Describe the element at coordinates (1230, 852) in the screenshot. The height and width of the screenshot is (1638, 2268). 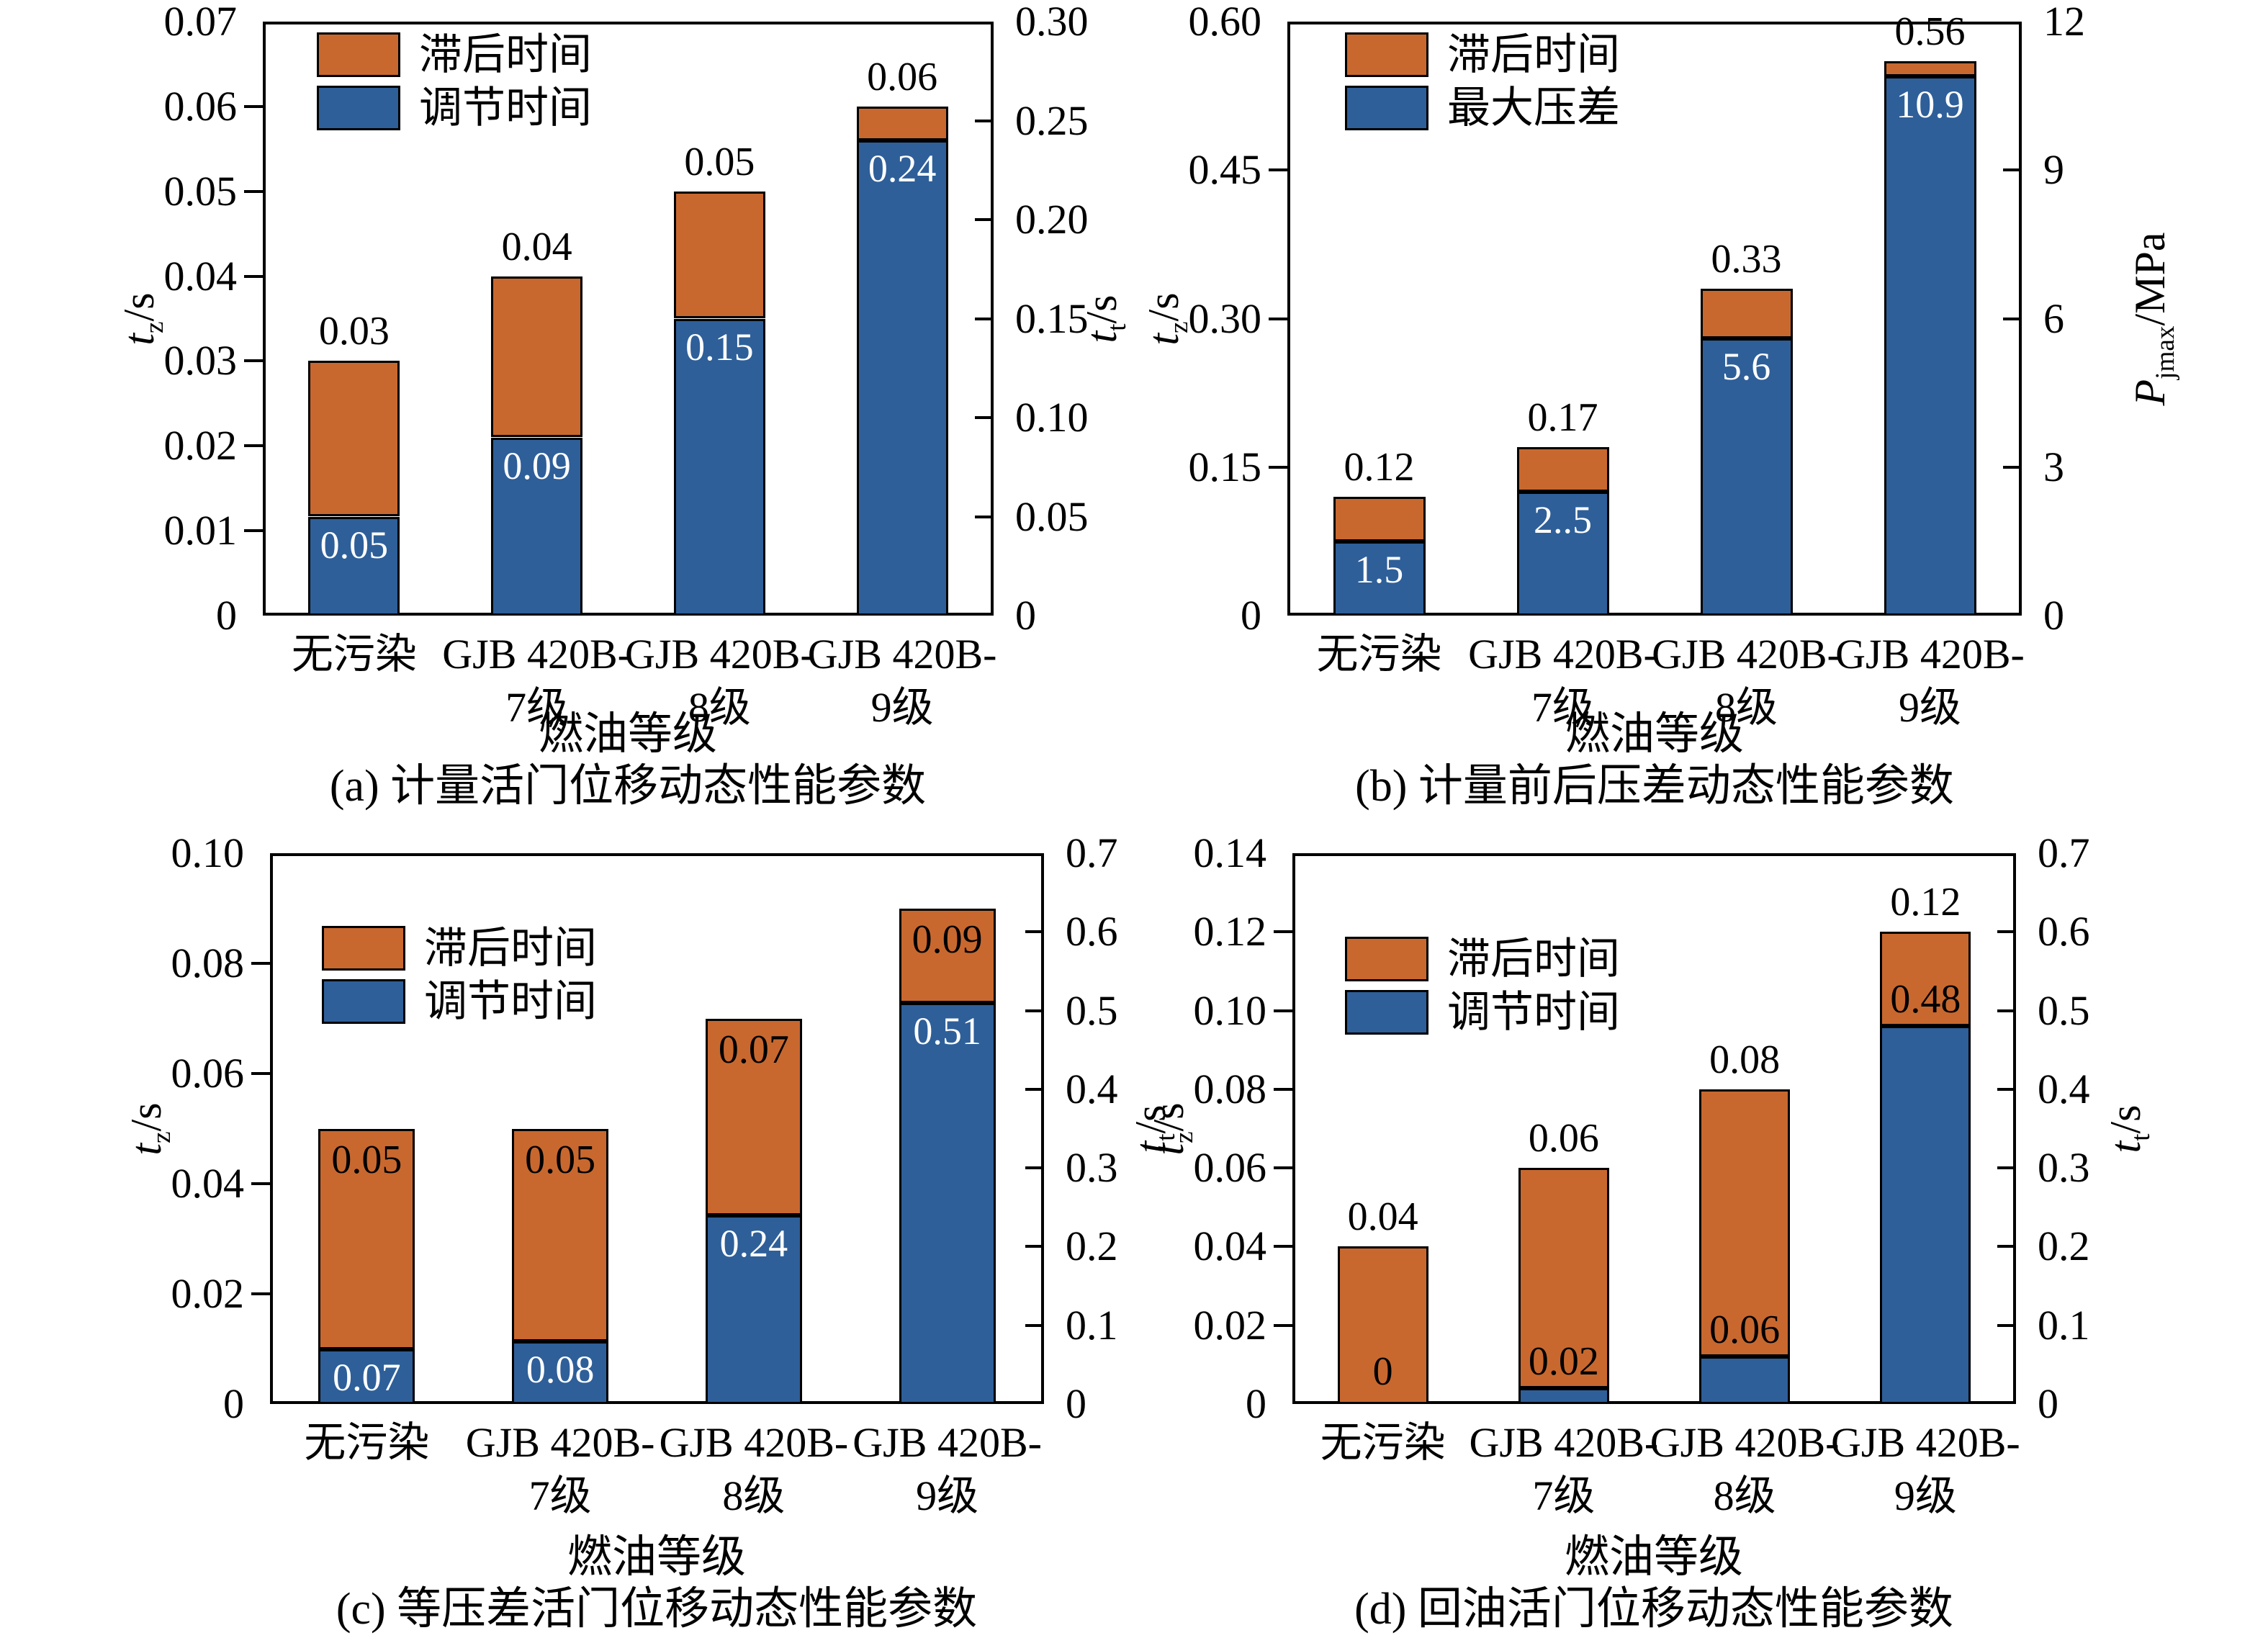
I see `y-tick-label-left: 0.14` at that location.